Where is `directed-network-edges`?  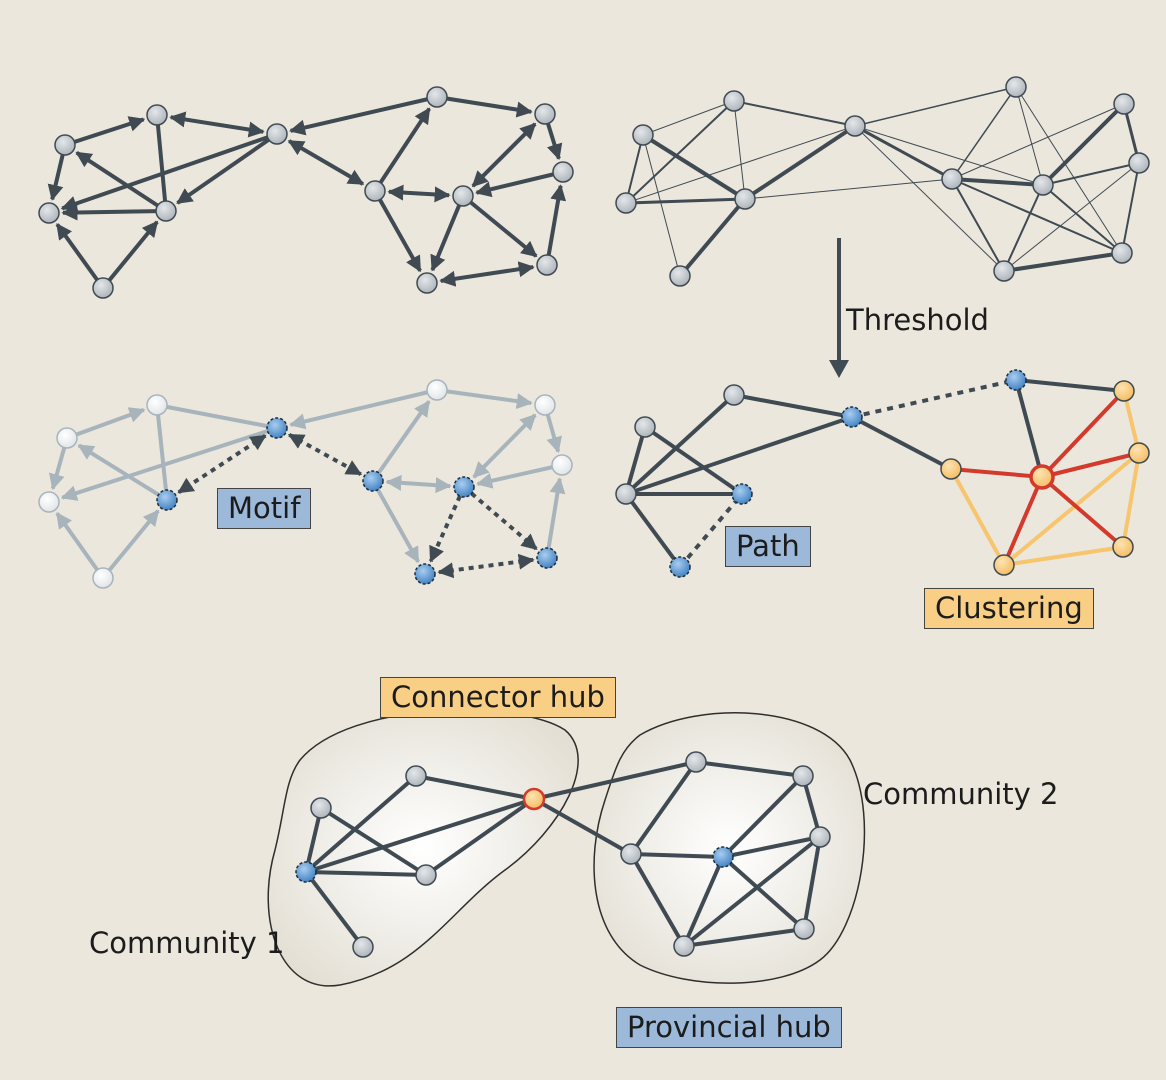 directed-network-edges is located at coordinates (307, 192).